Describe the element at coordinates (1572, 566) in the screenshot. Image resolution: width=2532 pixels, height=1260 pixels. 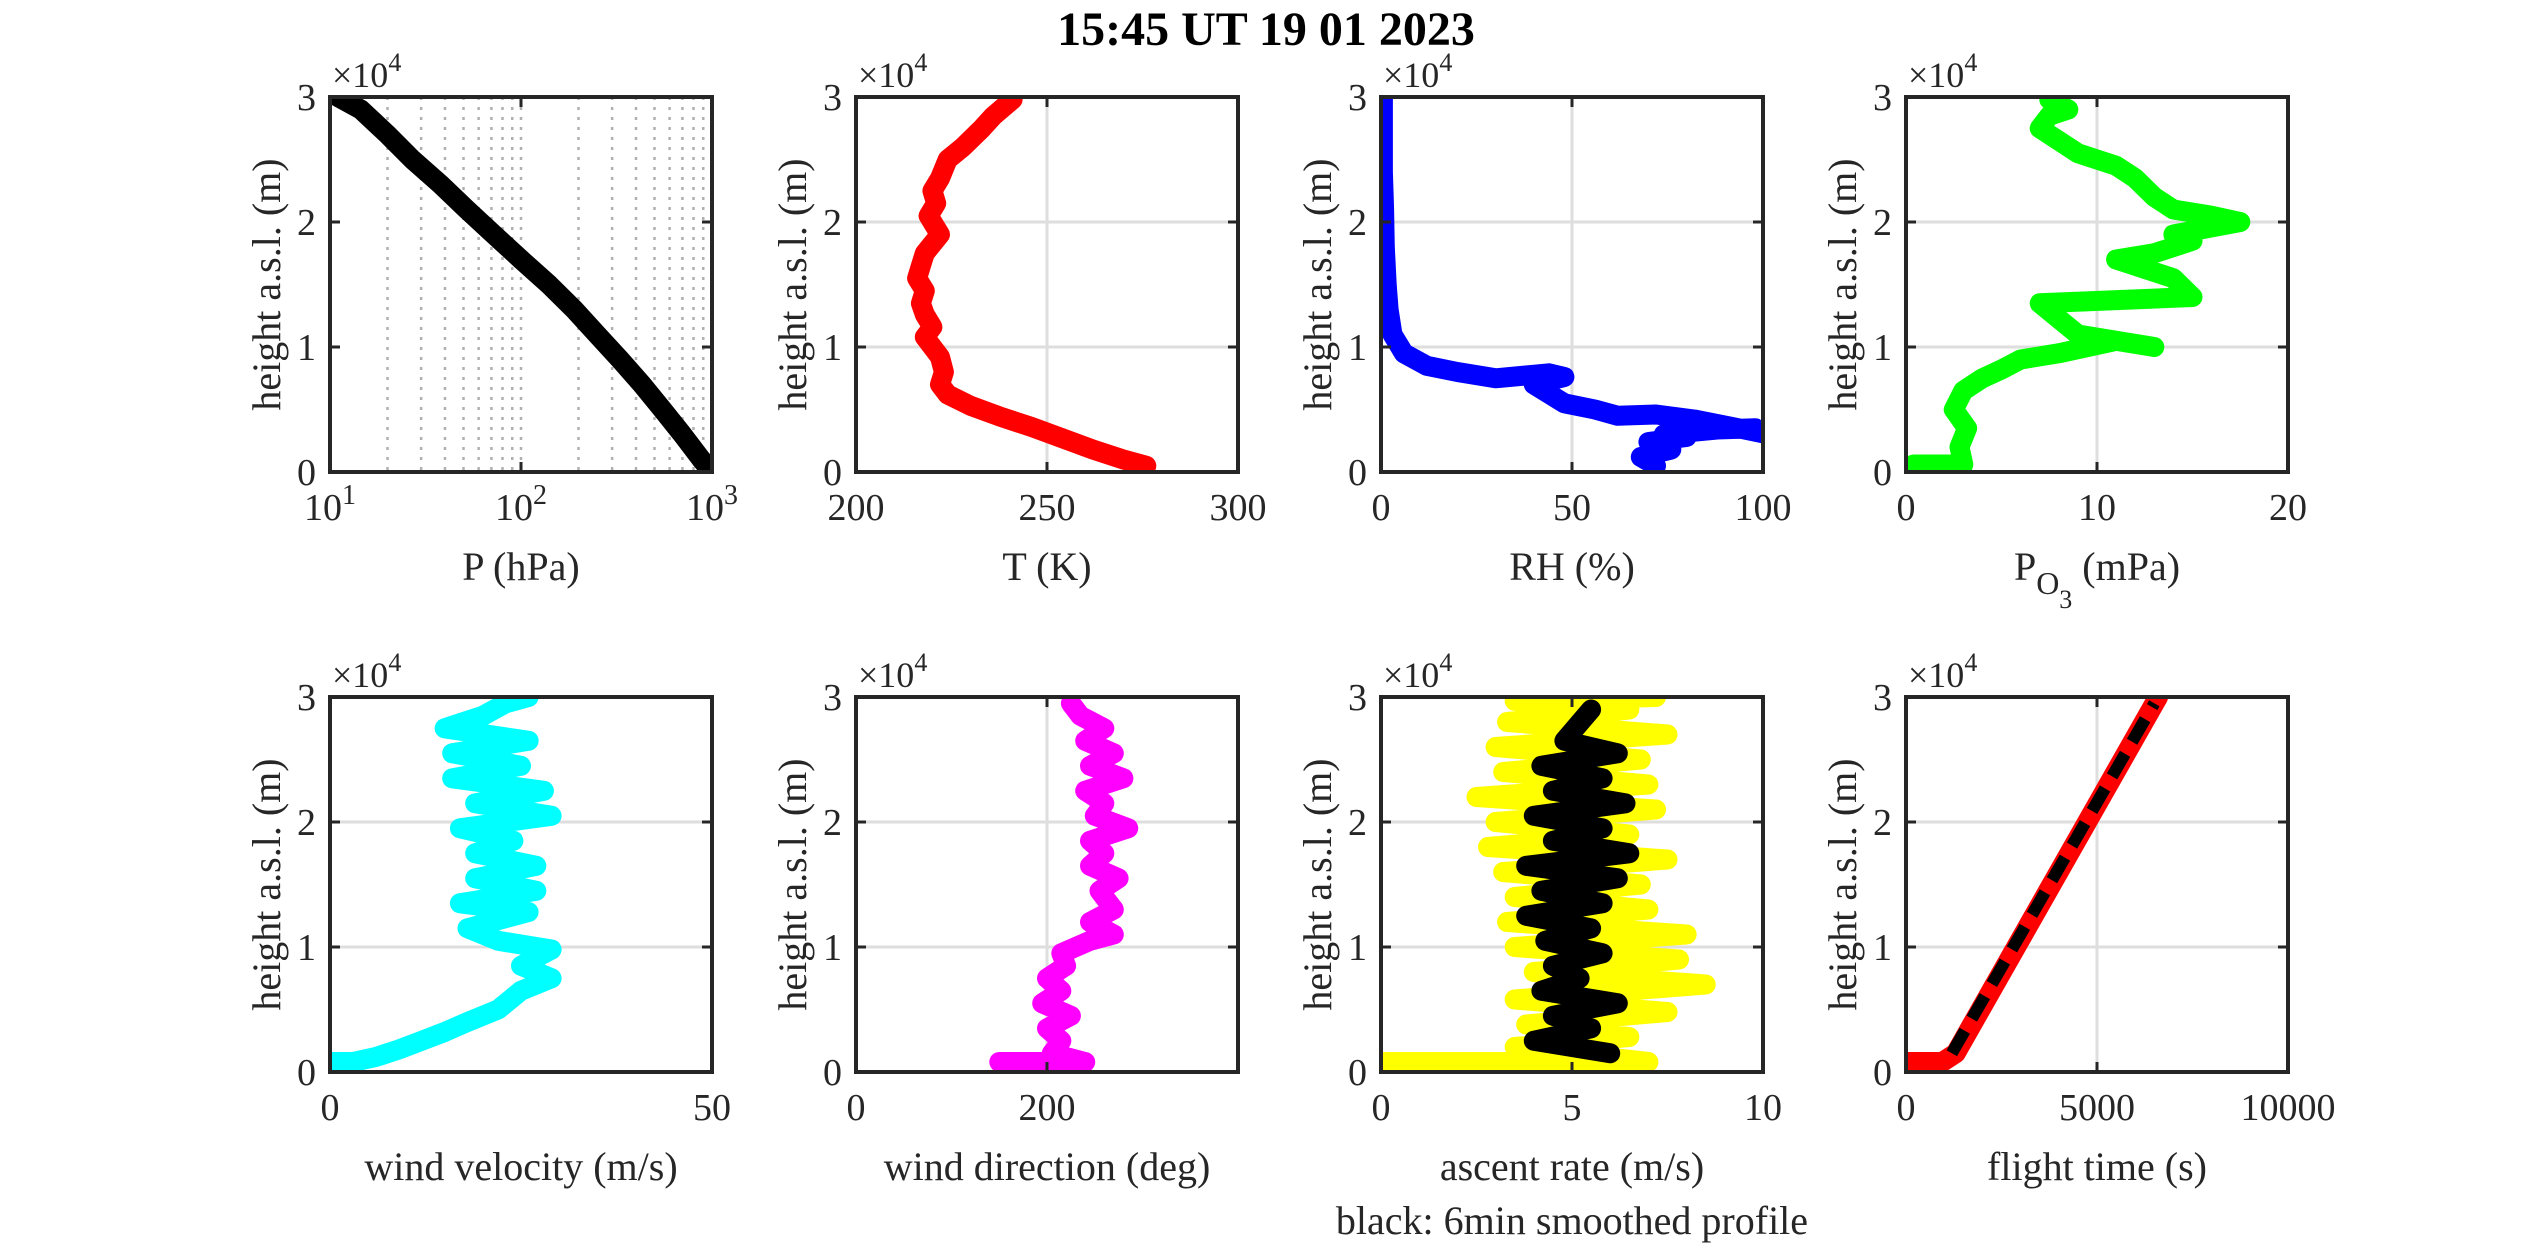
I see `x-axis-label: RH (%)` at that location.